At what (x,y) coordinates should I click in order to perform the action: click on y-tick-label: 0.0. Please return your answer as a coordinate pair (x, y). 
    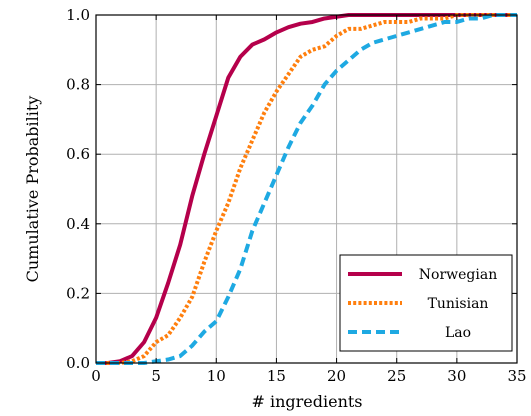
    Looking at the image, I should click on (78, 363).